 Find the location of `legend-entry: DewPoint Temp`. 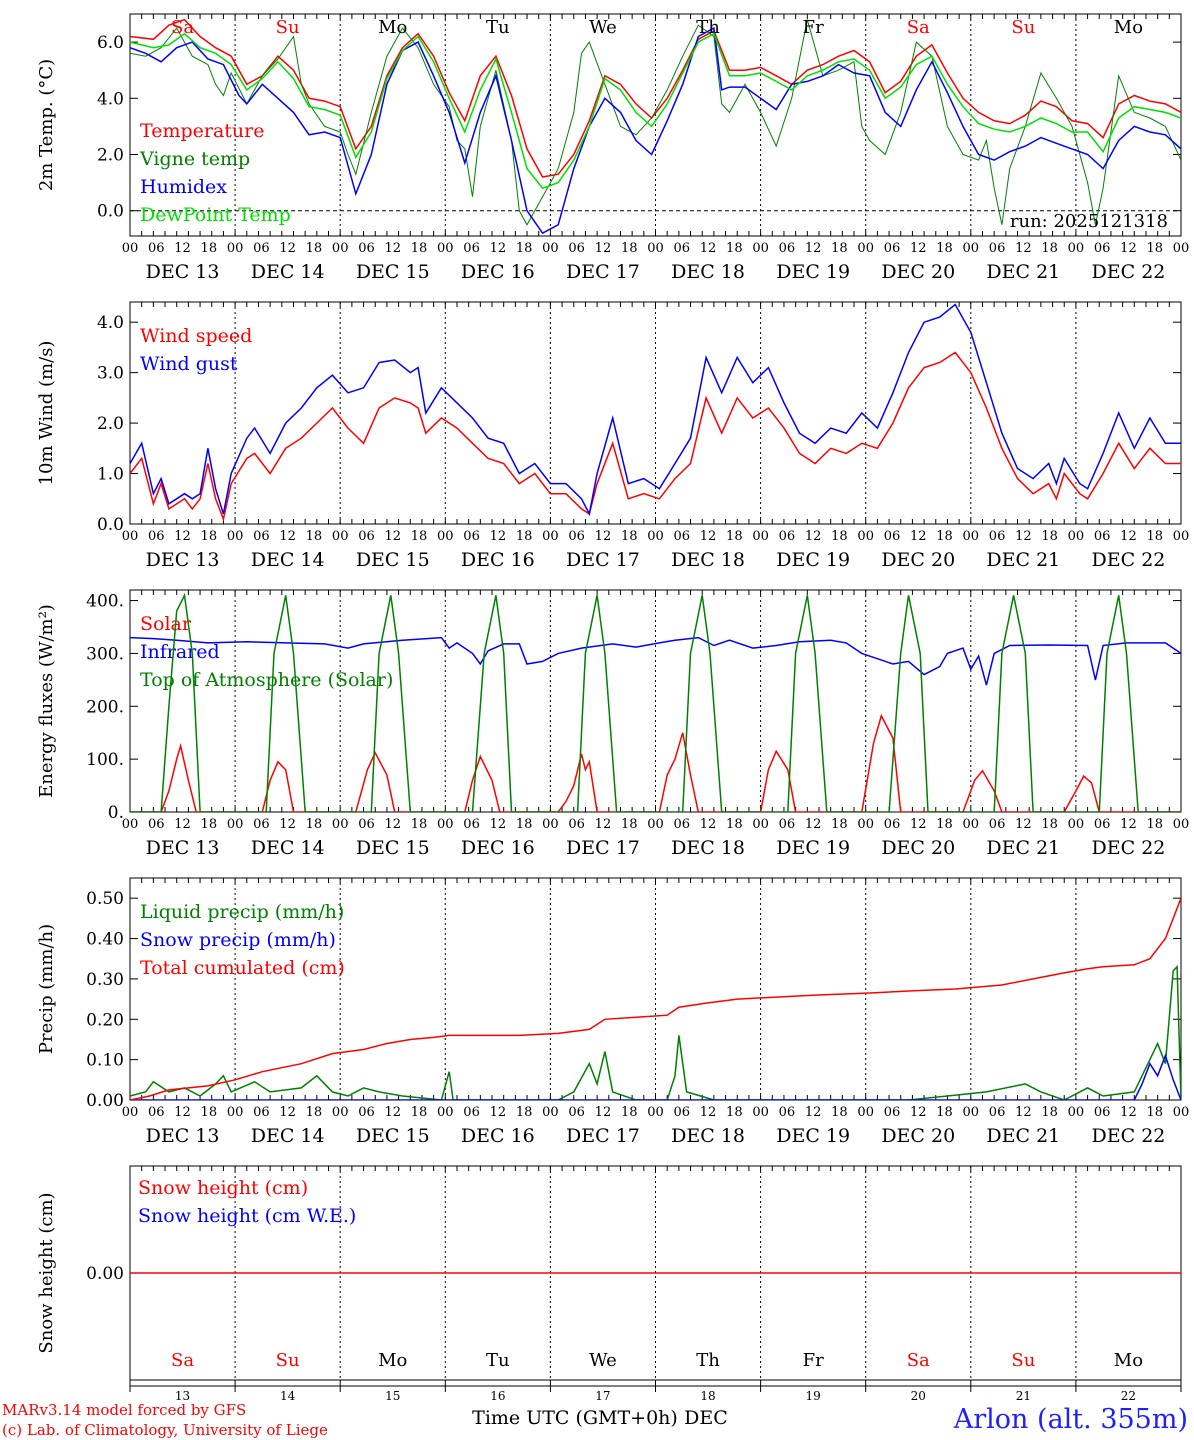

legend-entry: DewPoint Temp is located at coordinates (215, 215).